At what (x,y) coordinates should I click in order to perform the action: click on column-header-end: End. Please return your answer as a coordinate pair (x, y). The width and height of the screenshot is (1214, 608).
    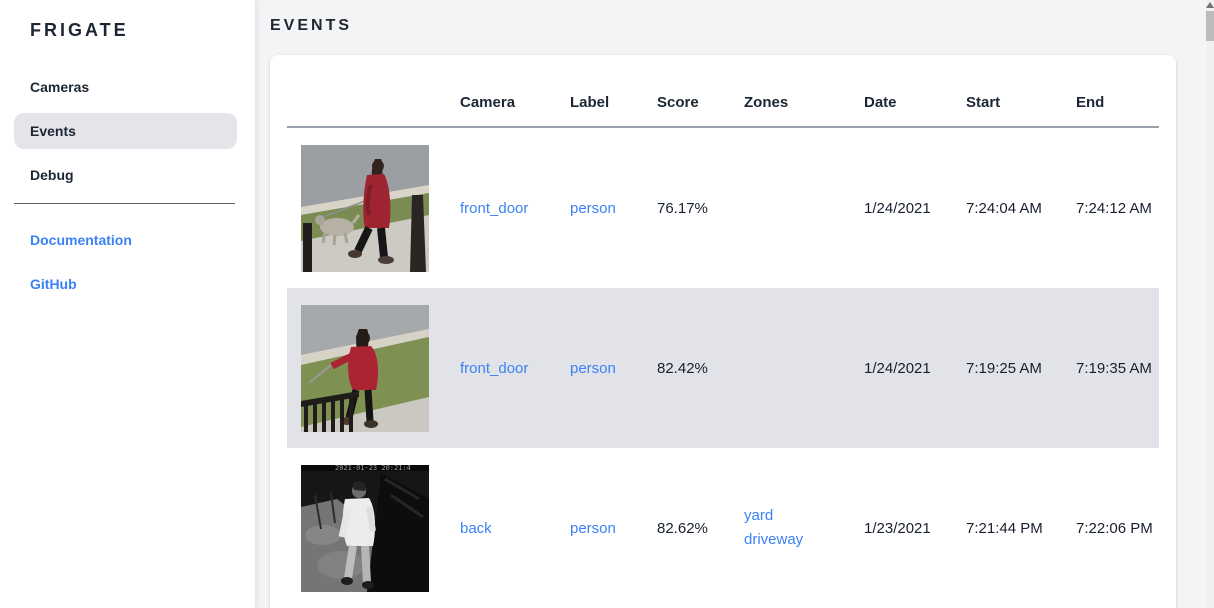
    Looking at the image, I should click on (1090, 102).